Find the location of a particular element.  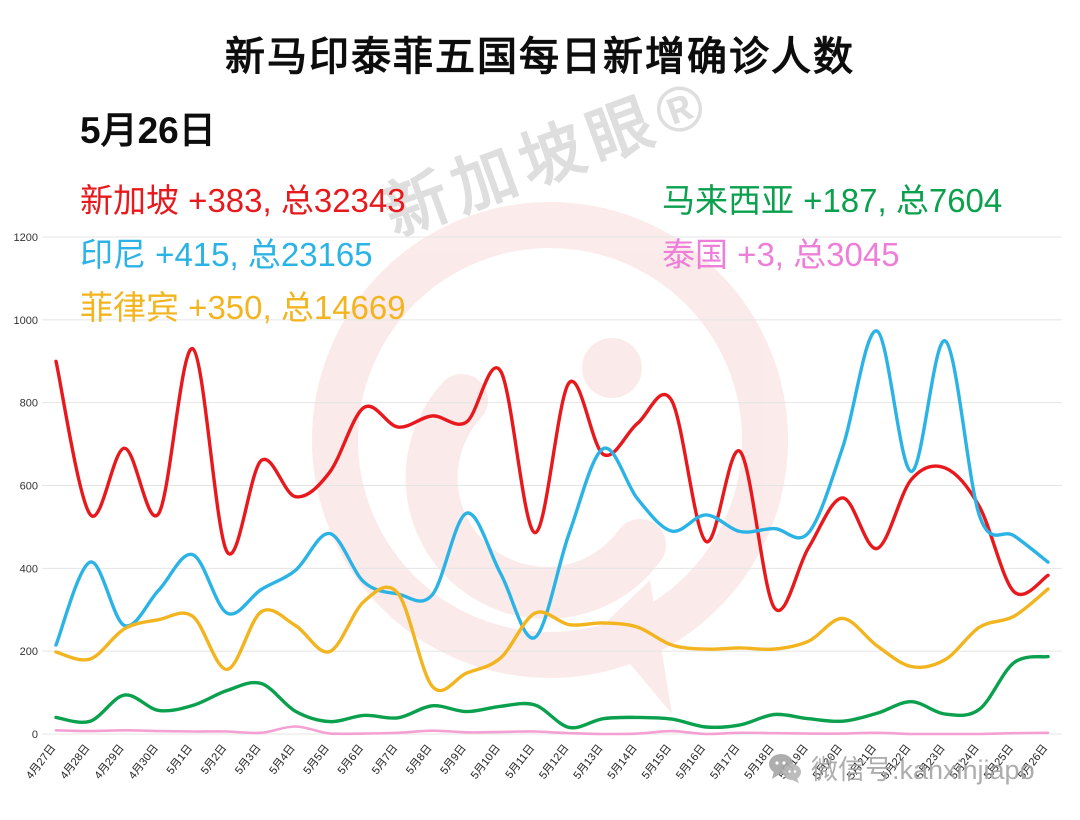

x-tick-label: 5月14日 is located at coordinates (623, 761).